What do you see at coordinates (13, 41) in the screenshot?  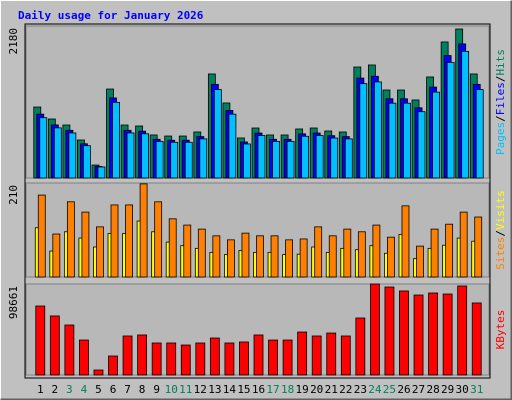 I see `y-tick-label: 2180` at bounding box center [13, 41].